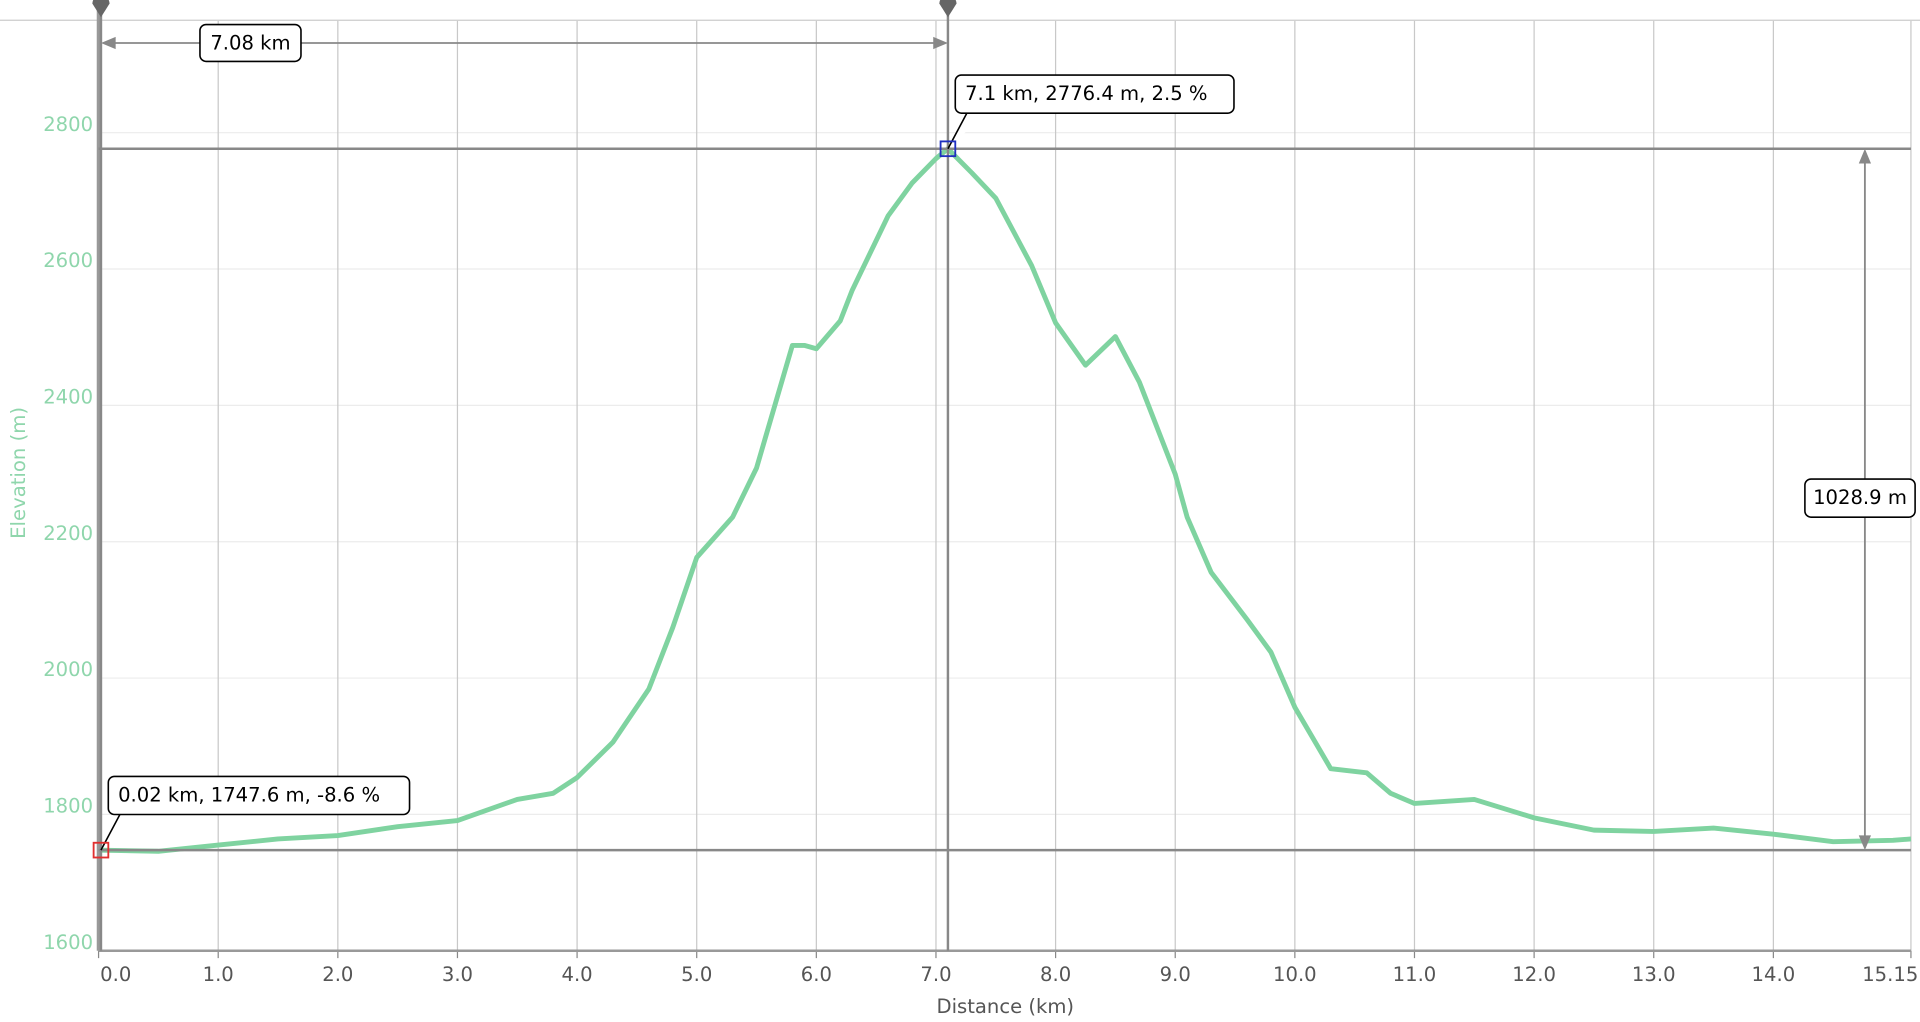  I want to click on x-tick-label: 5.0, so click(696, 974).